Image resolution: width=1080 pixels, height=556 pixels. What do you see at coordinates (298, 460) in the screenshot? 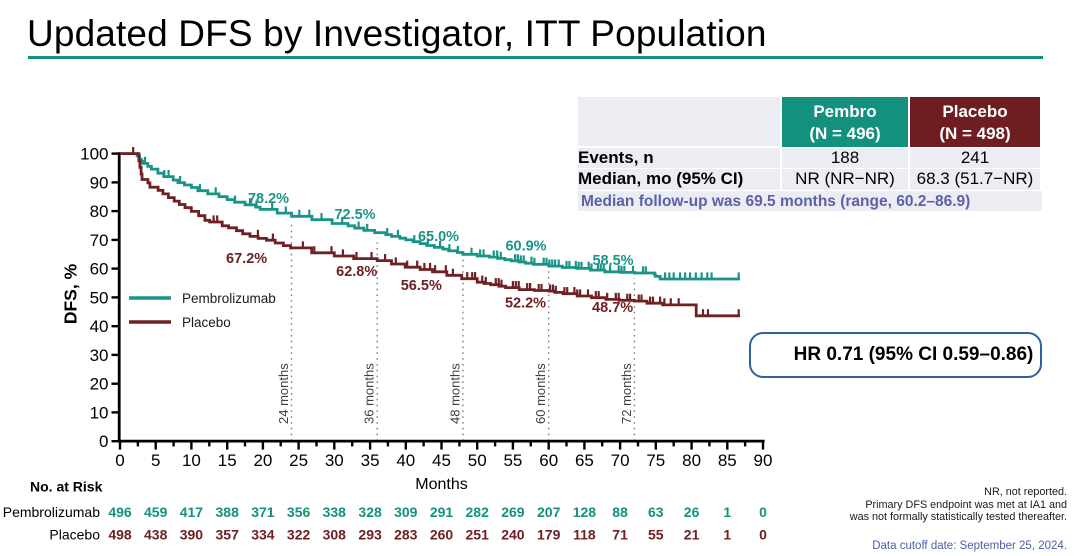
I see `svg-text: 25` at bounding box center [298, 460].